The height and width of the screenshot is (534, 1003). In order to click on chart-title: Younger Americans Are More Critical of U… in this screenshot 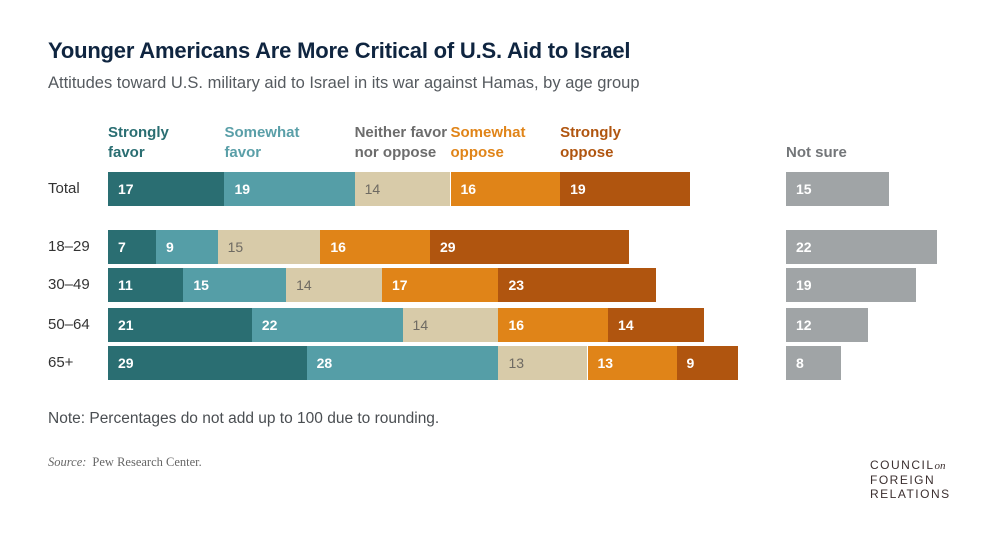, I will do `click(339, 50)`.